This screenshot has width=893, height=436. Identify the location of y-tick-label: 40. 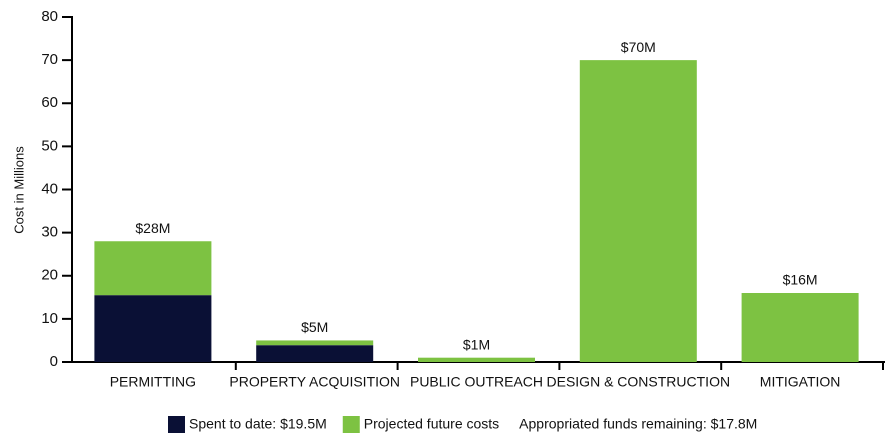
(49, 188).